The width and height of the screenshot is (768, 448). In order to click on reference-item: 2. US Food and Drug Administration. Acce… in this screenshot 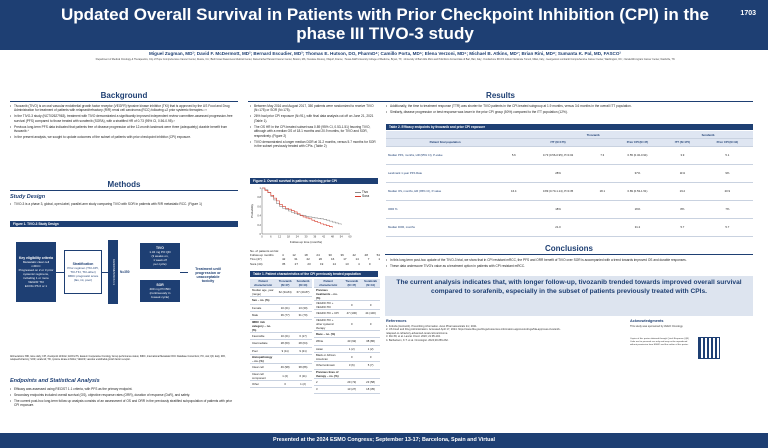, I will do `click(473, 331)`.